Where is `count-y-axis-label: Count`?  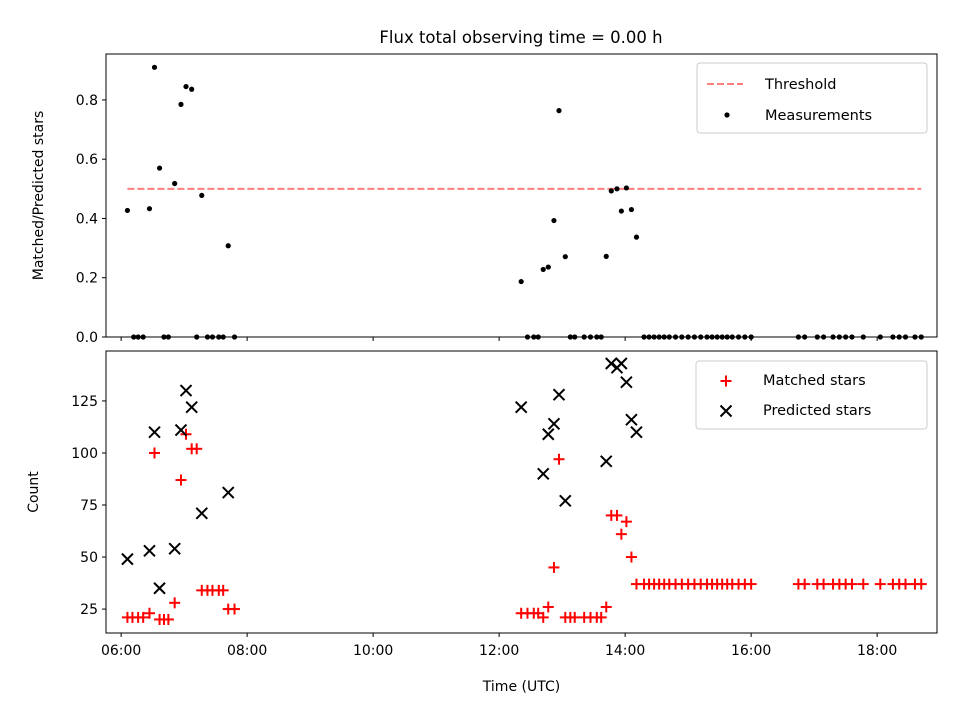
count-y-axis-label: Count is located at coordinates (34, 492).